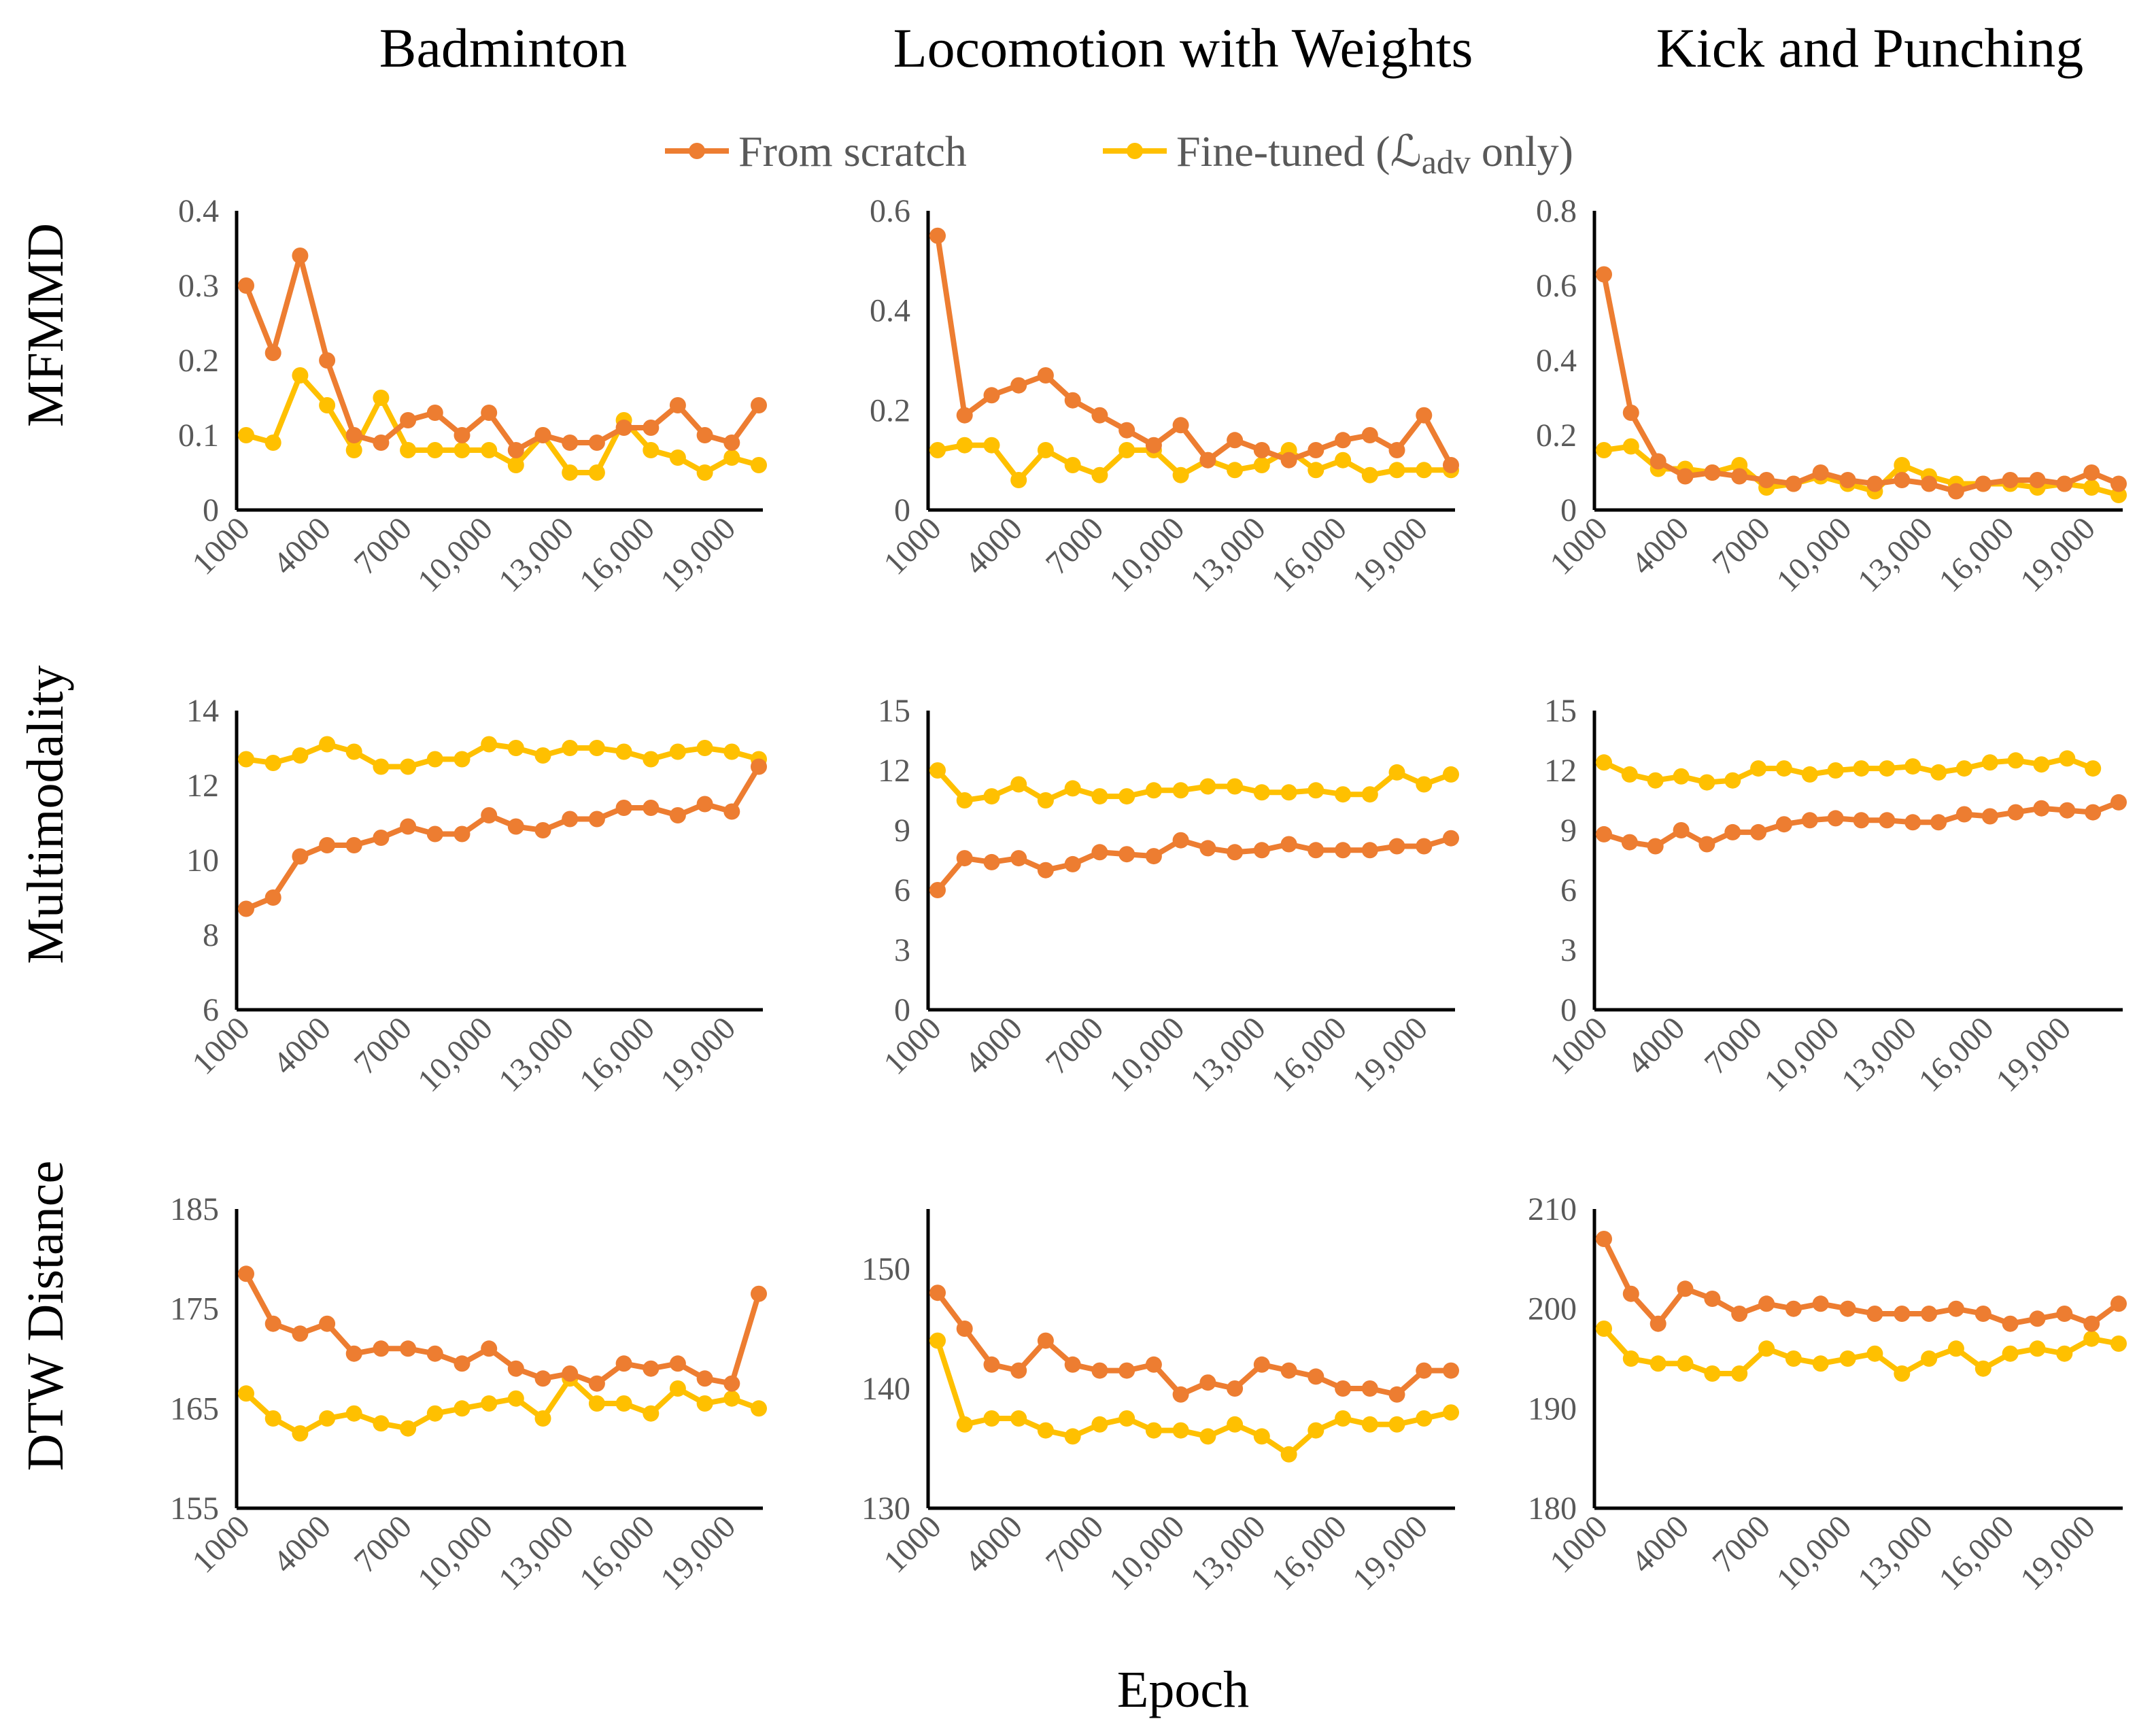 Image resolution: width=2154 pixels, height=1736 pixels. I want to click on dtw-locomotion-y-tick-label: 140, so click(885, 1389).